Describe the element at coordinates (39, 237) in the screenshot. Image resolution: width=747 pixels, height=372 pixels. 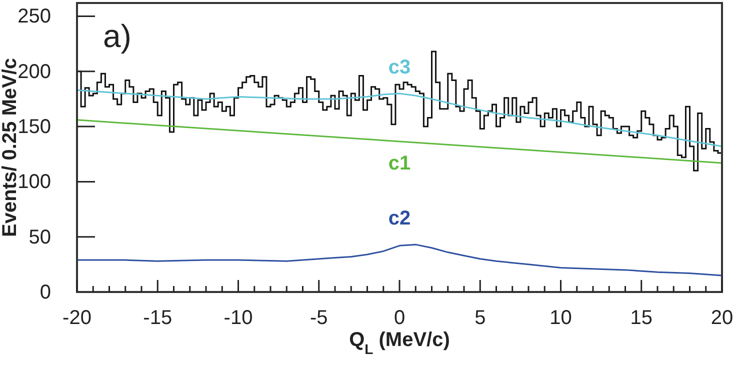
I see `y-tick-label: 50` at that location.